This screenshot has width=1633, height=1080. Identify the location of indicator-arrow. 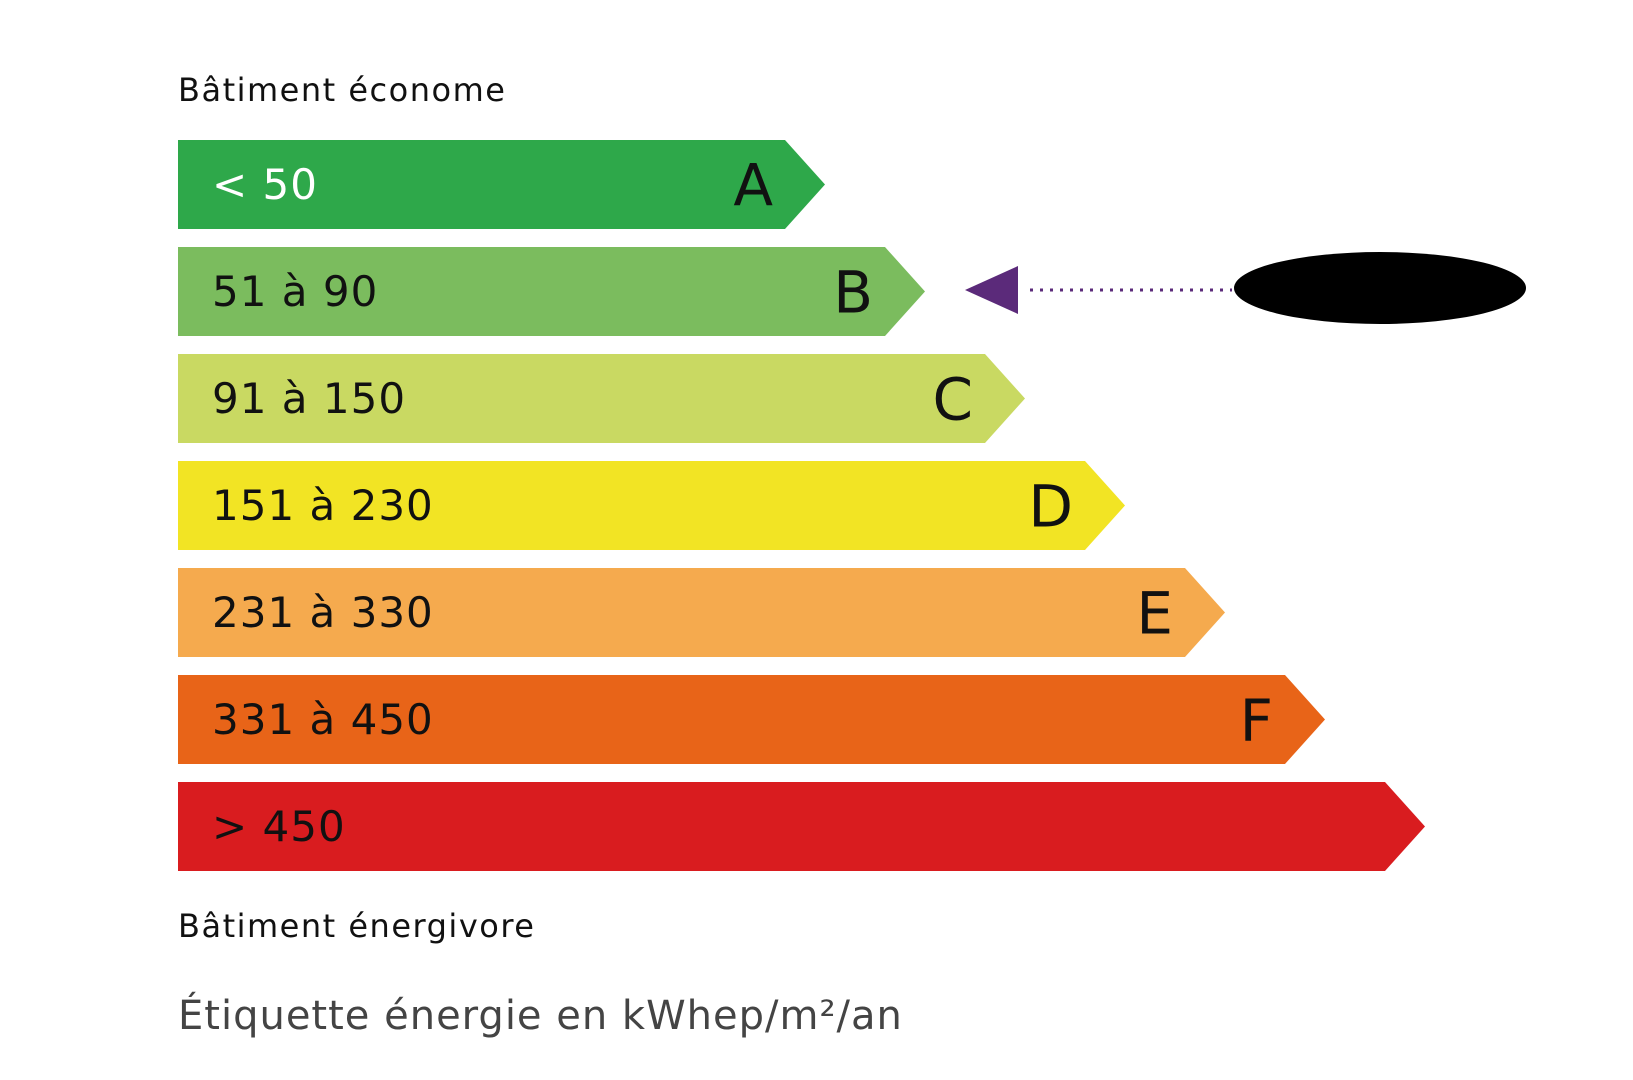
(991, 290).